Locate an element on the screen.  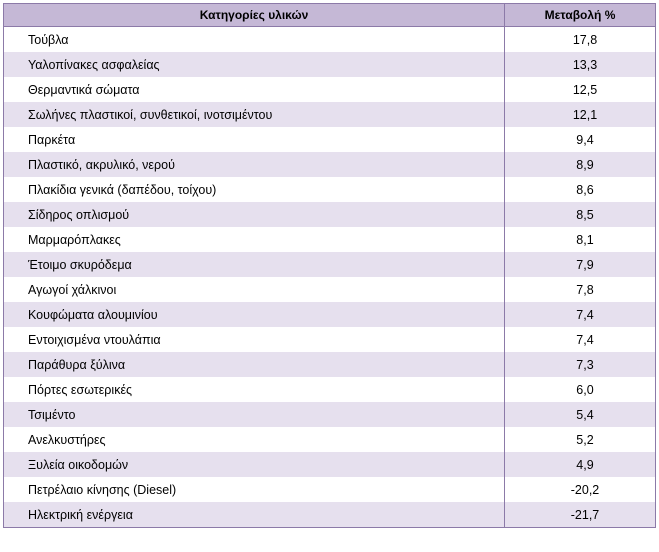
change-cell: 7,8 is located at coordinates (580, 289).